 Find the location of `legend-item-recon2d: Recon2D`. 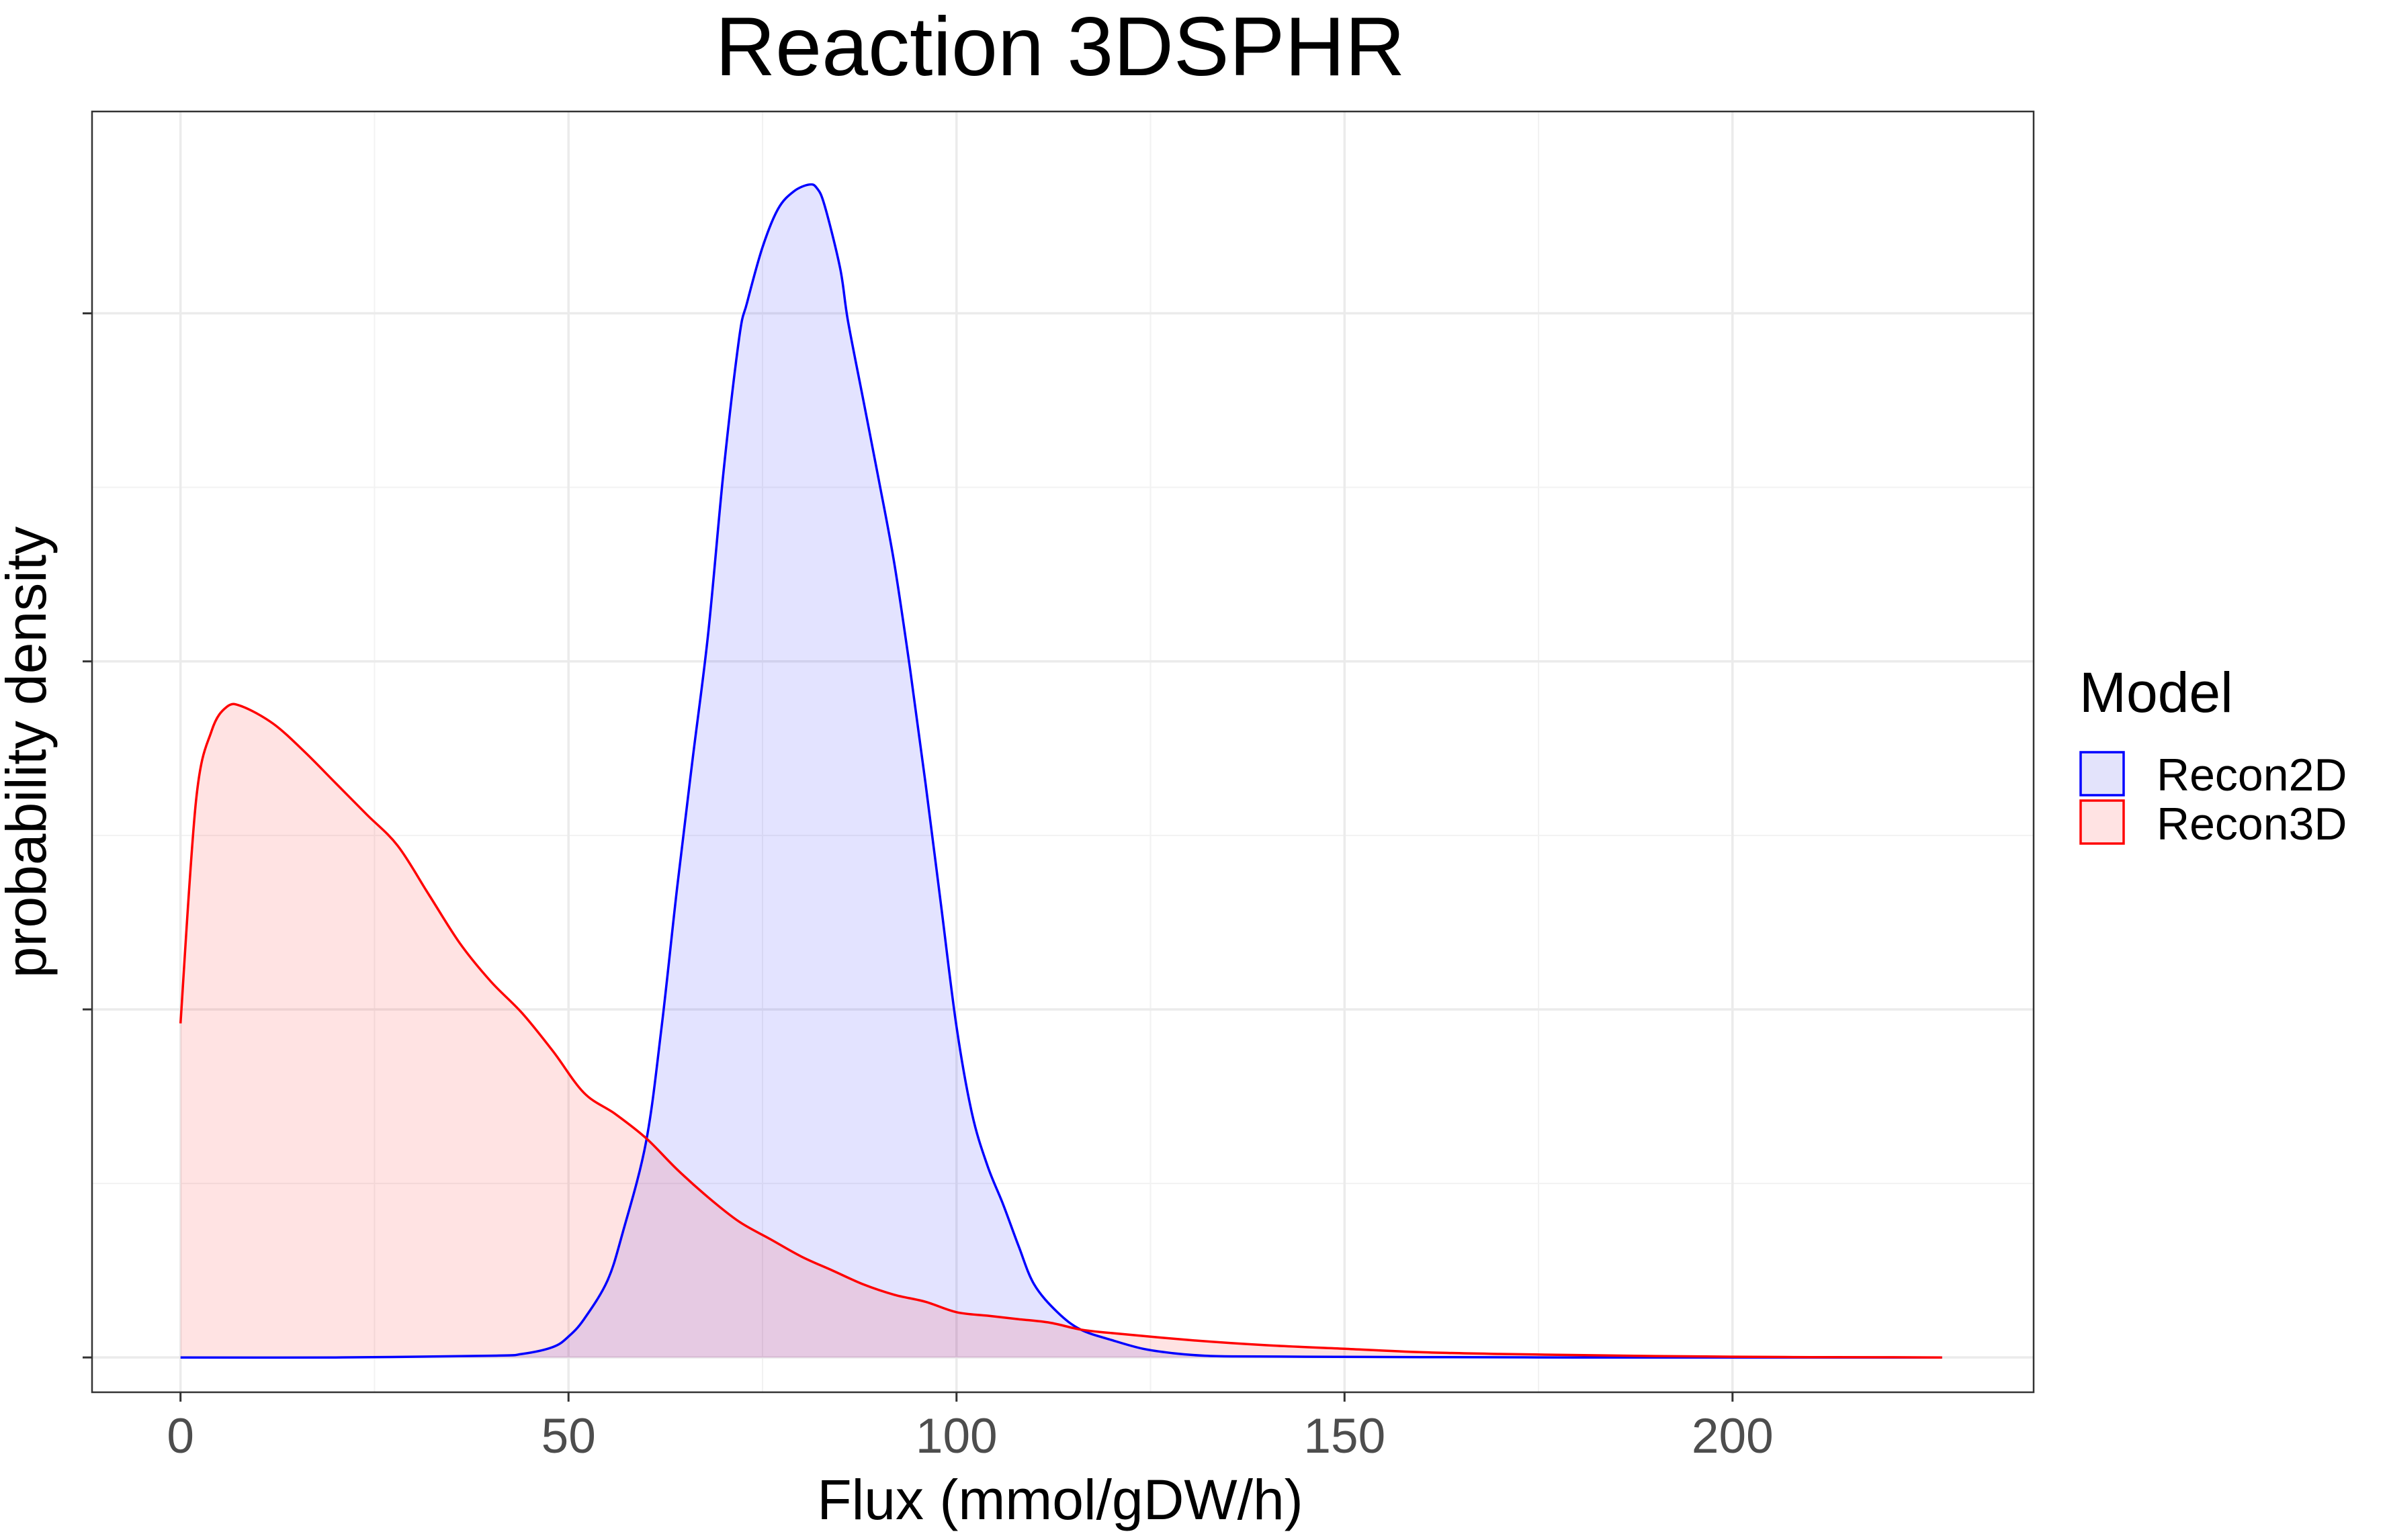

legend-item-recon2d: Recon2D is located at coordinates (2213, 775).